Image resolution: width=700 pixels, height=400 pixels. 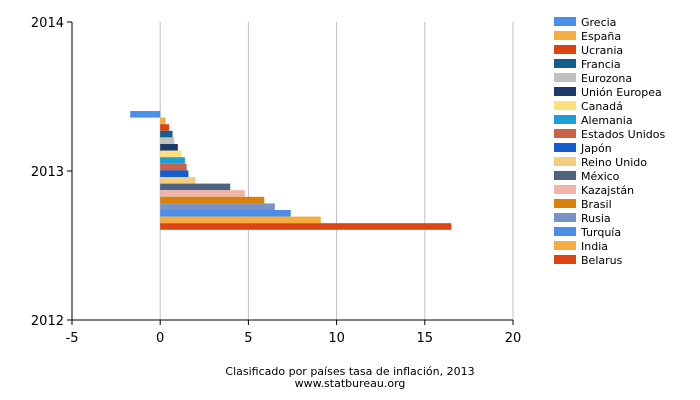 I want to click on y-tick-label: 2013, so click(x=47, y=172).